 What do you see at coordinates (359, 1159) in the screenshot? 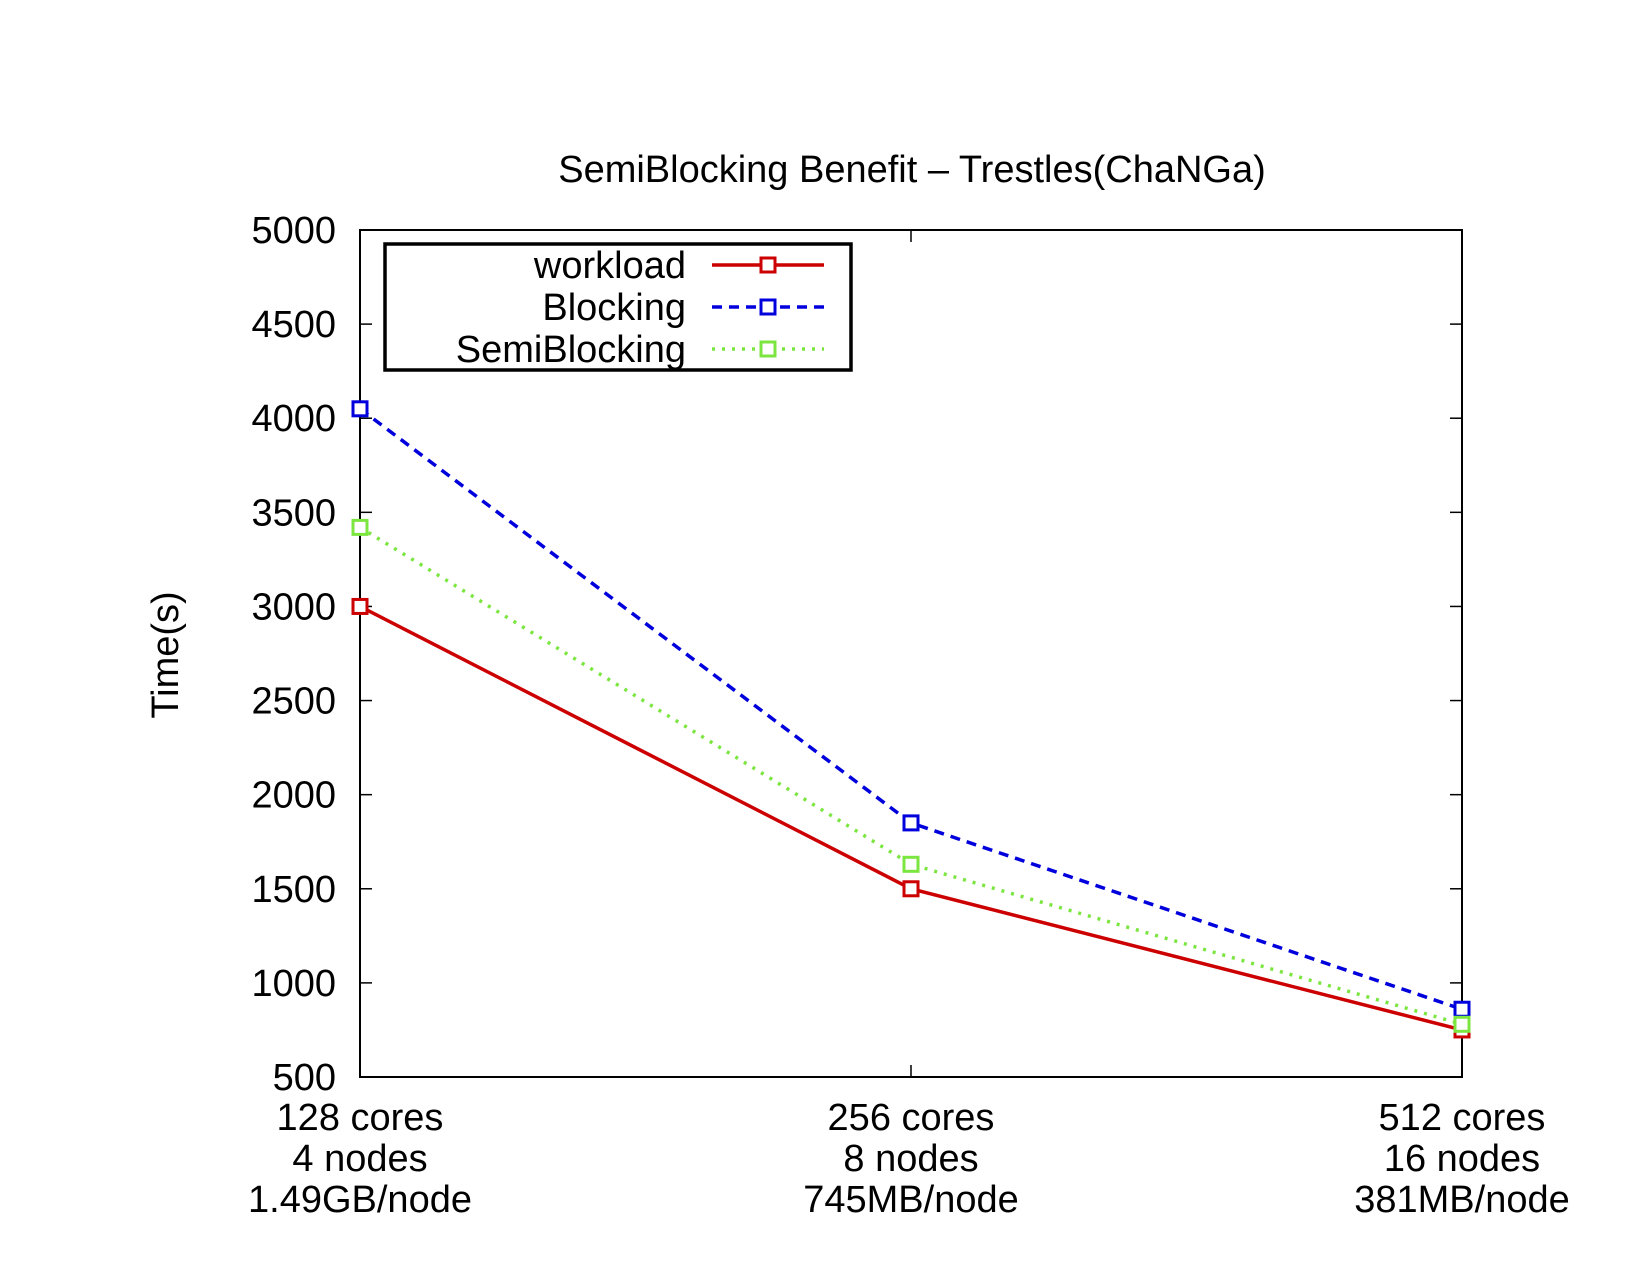
I see `x-category-label: 4 nodes` at bounding box center [359, 1159].